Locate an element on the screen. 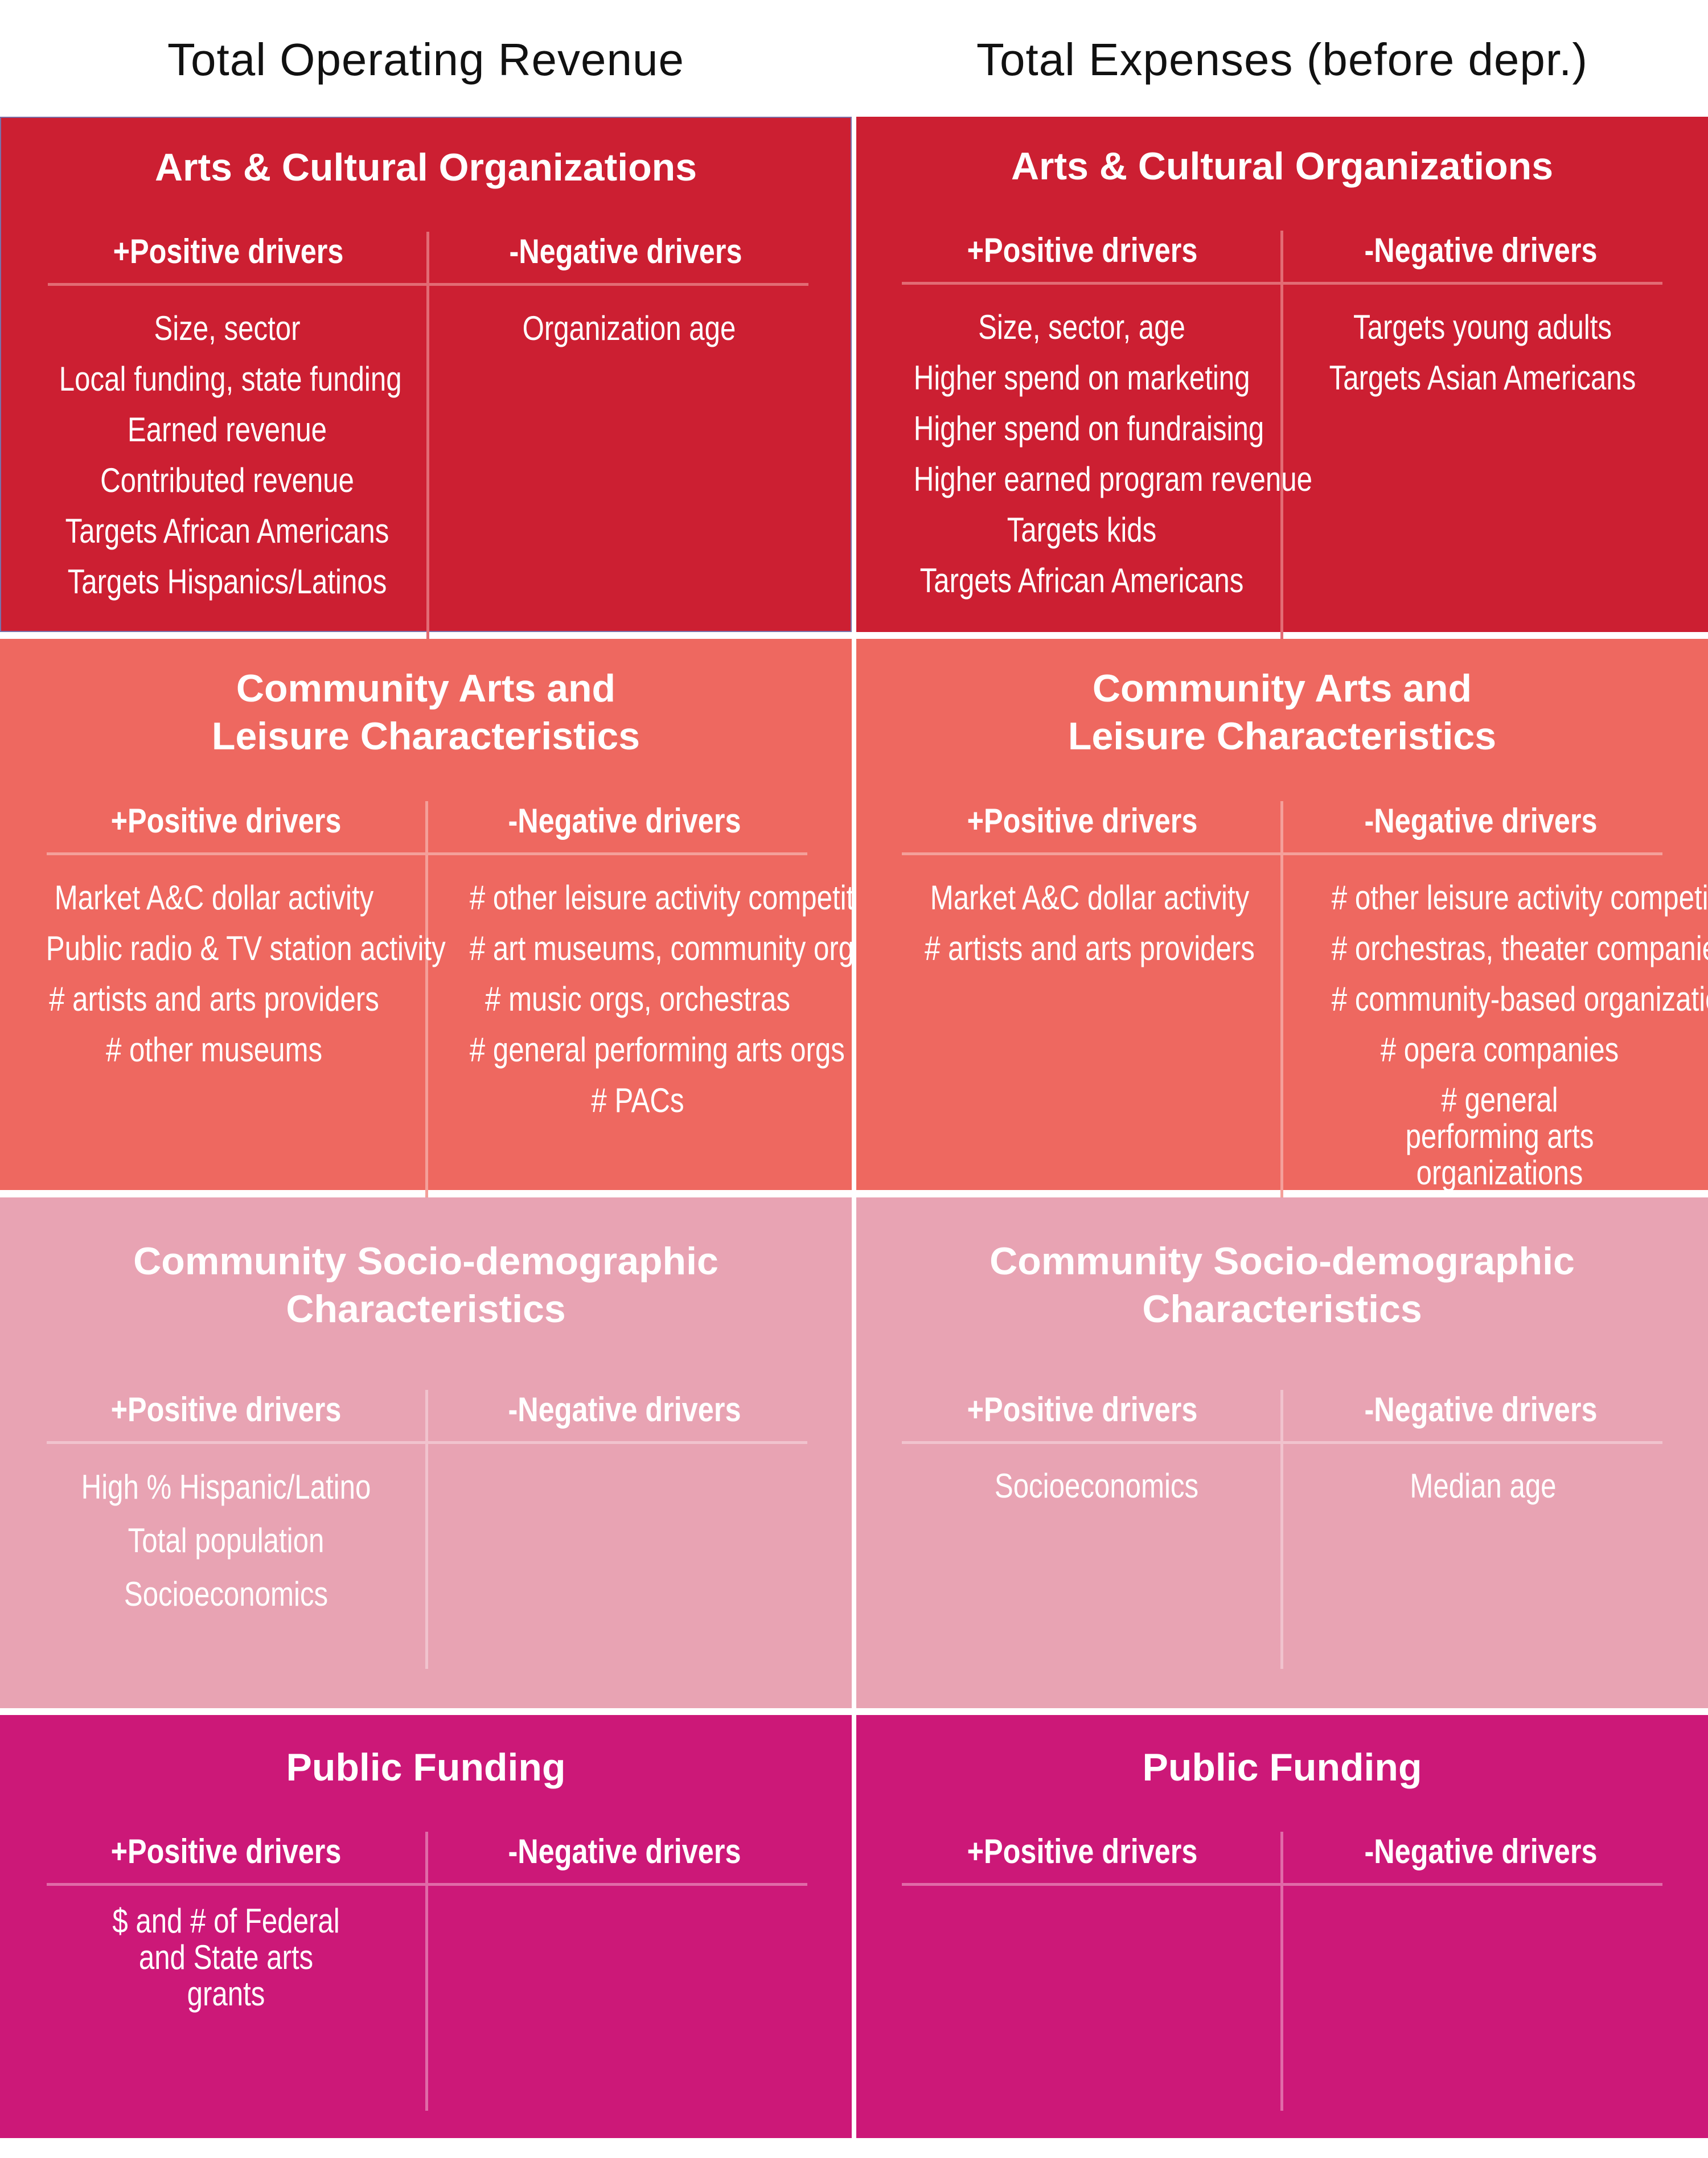 This screenshot has width=1708, height=2158. list-item: Contributed revenue is located at coordinates (227, 480).